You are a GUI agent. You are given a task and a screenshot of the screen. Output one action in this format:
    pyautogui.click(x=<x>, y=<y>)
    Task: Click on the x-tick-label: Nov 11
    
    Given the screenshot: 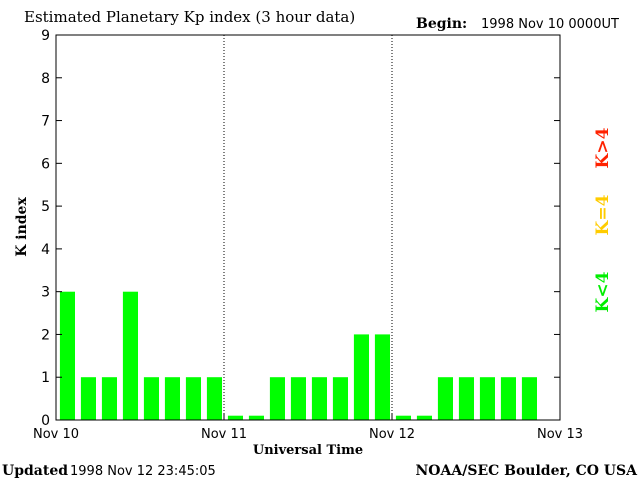 What is the action you would take?
    pyautogui.click(x=224, y=434)
    